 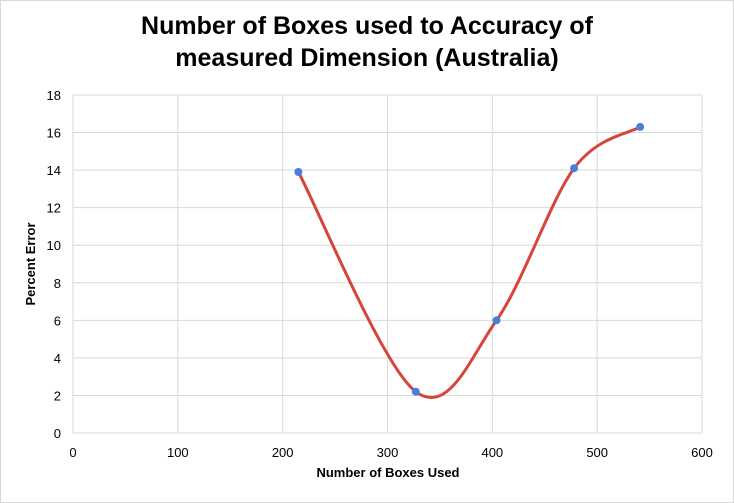 I want to click on y-tick-label: 14, so click(x=54, y=170).